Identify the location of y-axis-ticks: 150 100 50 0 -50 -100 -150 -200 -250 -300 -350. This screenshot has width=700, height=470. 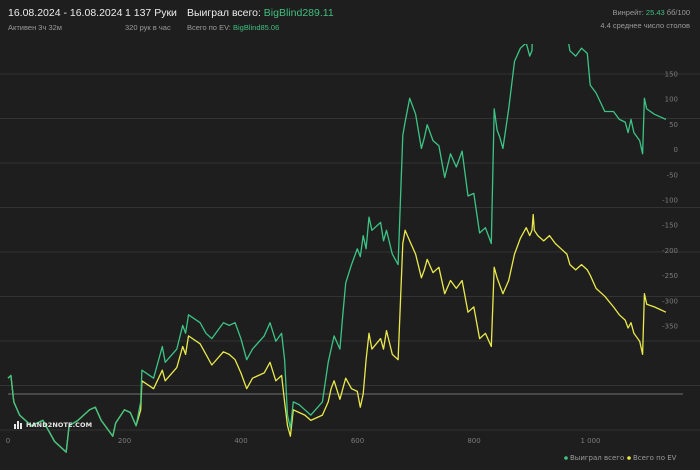
(670, 201).